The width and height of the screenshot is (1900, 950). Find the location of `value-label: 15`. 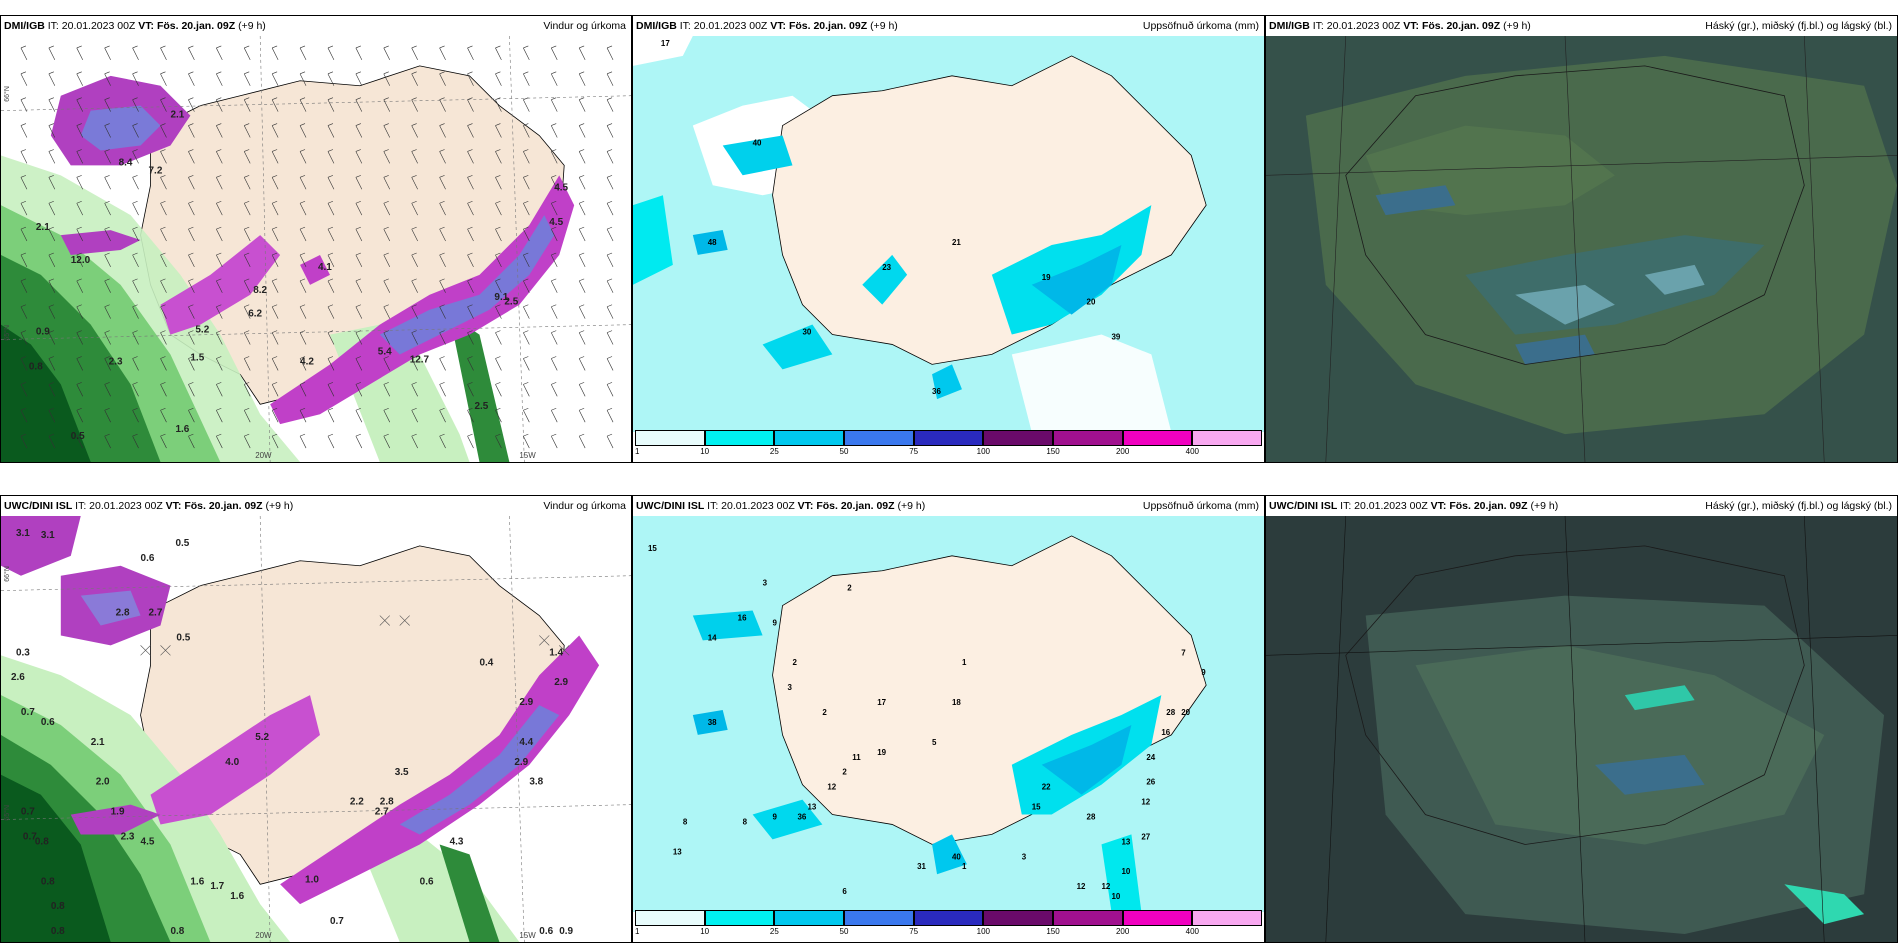

value-label: 15 is located at coordinates (1036, 807).